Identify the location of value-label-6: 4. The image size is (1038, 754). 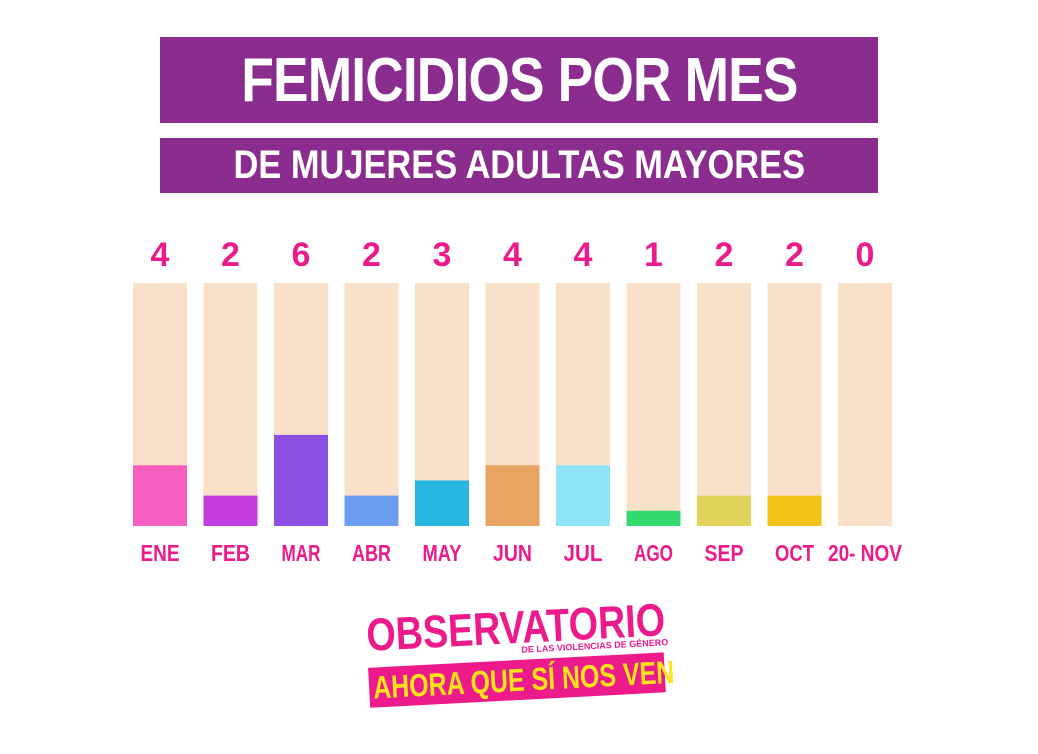
(583, 255).